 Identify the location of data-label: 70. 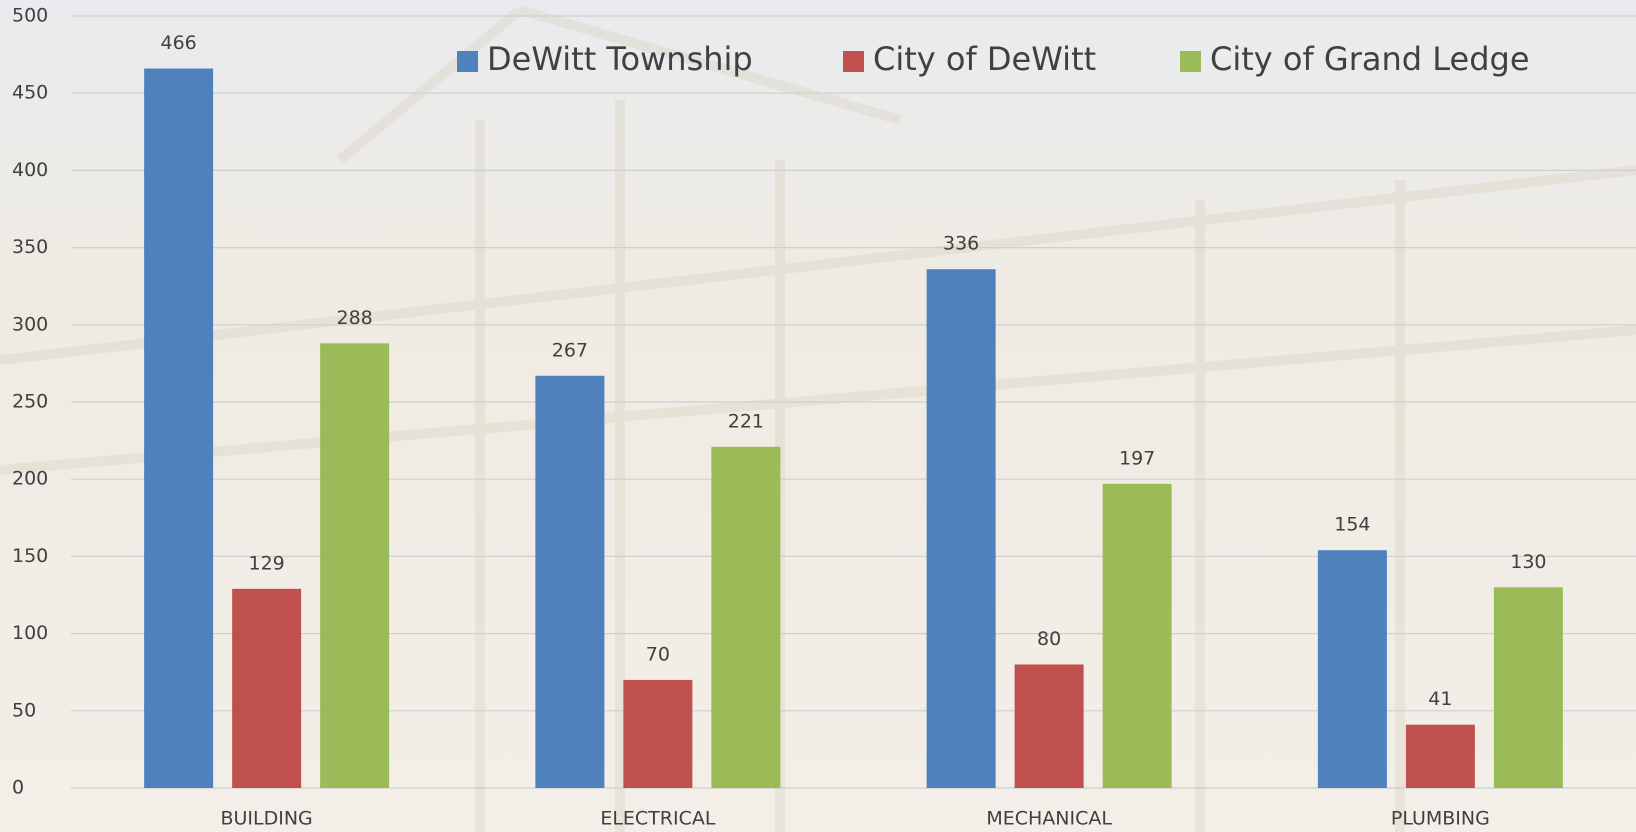
(658, 654).